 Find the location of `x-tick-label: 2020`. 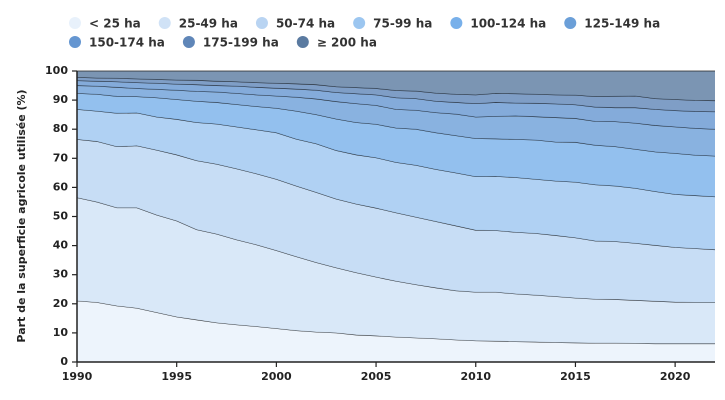

x-tick-label: 2020 is located at coordinates (675, 376).